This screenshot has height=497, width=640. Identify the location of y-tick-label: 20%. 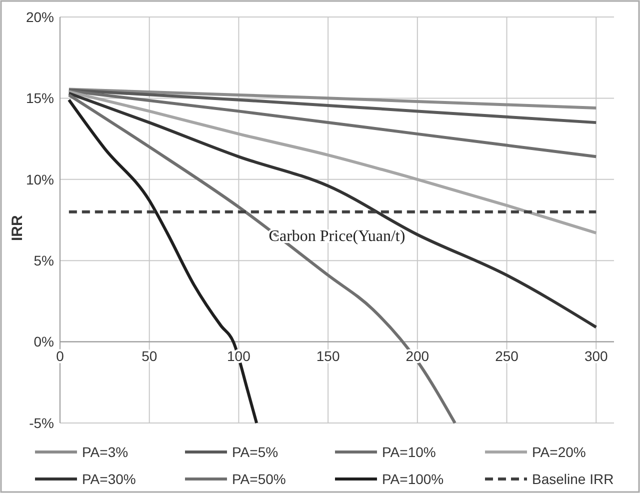
(40, 16).